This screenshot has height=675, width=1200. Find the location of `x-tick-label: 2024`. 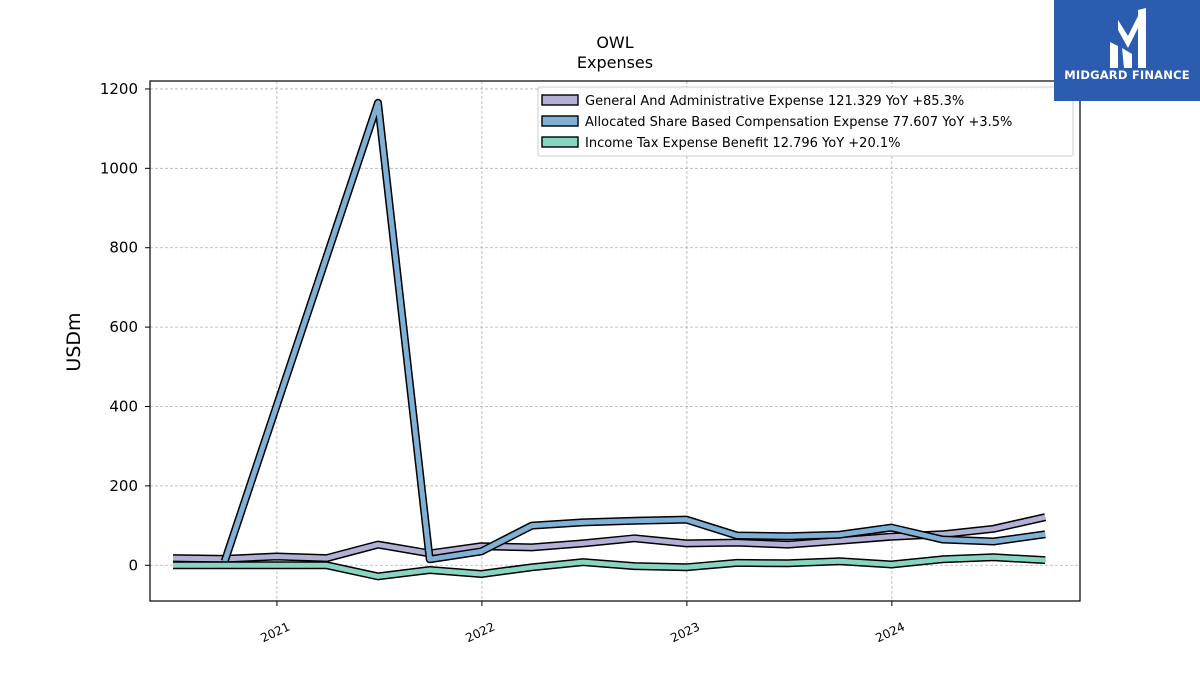

x-tick-label: 2024 is located at coordinates (890, 633).